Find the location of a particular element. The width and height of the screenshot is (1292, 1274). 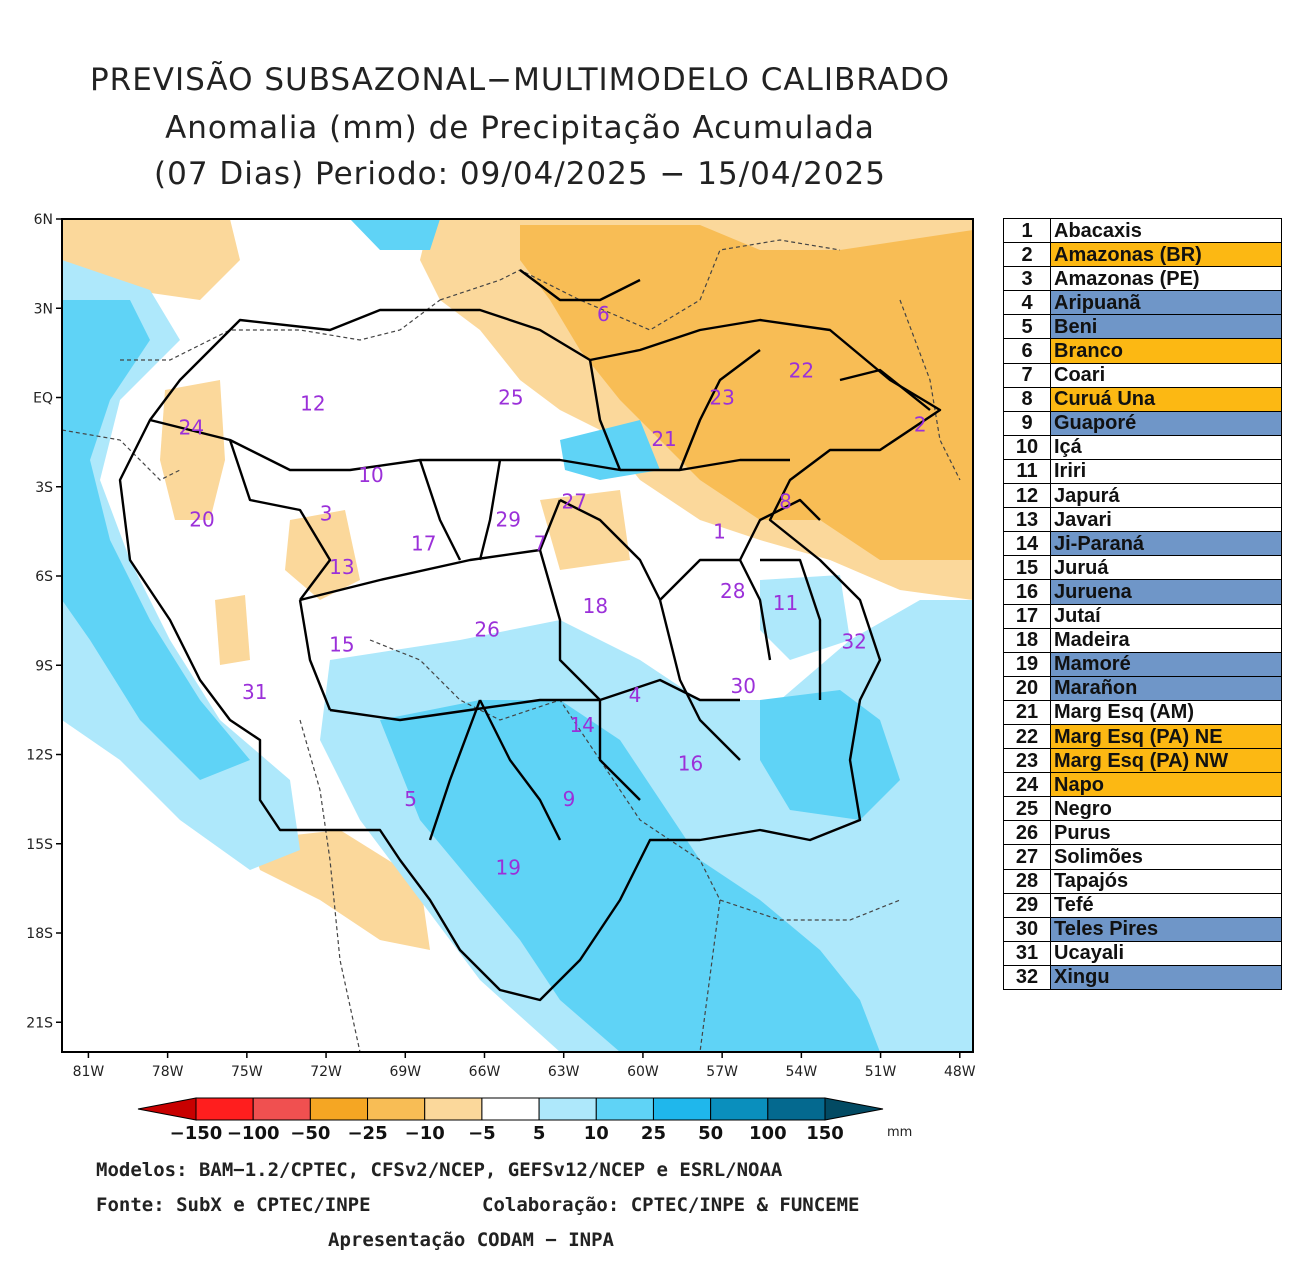

y-tick-label: EQ is located at coordinates (43, 399).